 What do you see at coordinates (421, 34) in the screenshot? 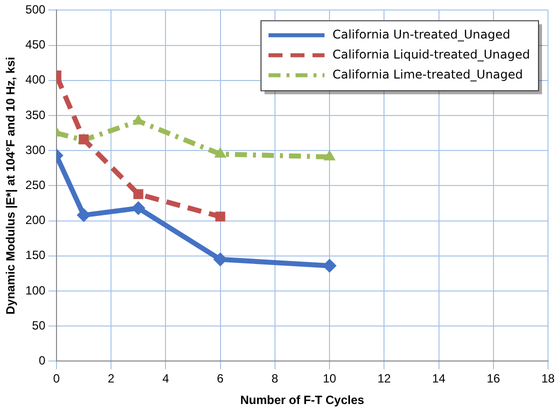
I see `legend-label: California Un-treated_Unaged` at bounding box center [421, 34].